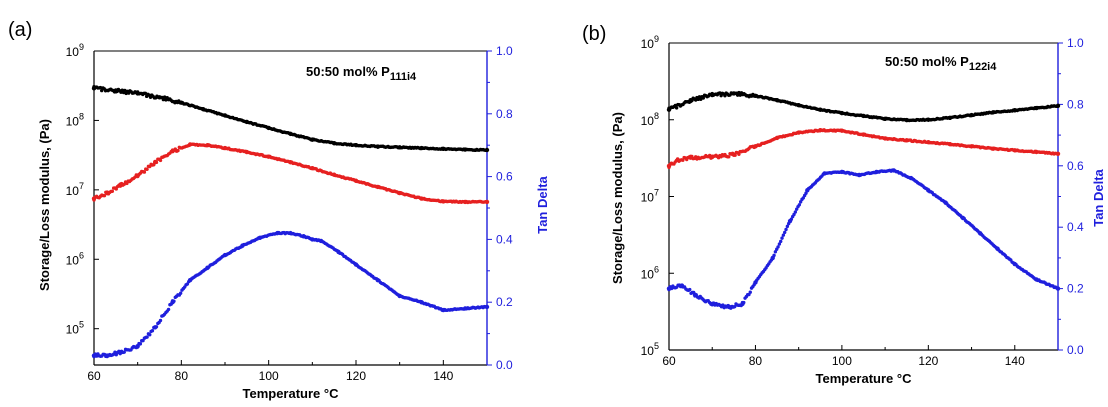 The image size is (1108, 407). What do you see at coordinates (594, 34) in the screenshot?
I see `panel-label: (b)` at bounding box center [594, 34].